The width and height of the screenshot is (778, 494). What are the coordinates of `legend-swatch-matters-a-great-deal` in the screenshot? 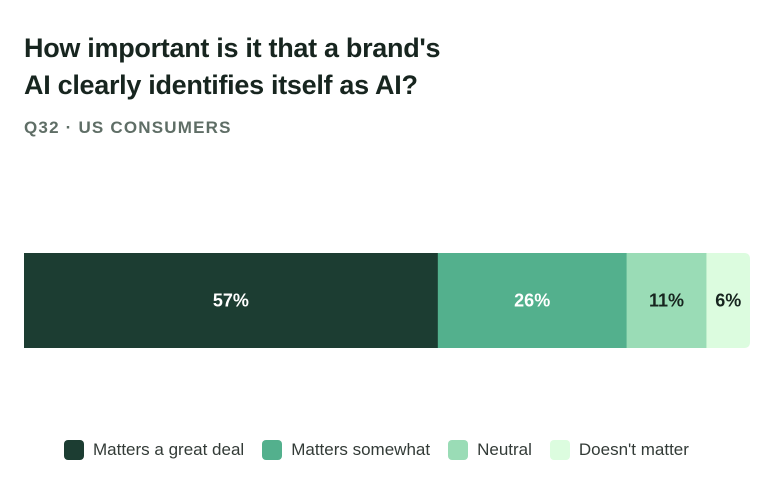 It's located at (74, 450).